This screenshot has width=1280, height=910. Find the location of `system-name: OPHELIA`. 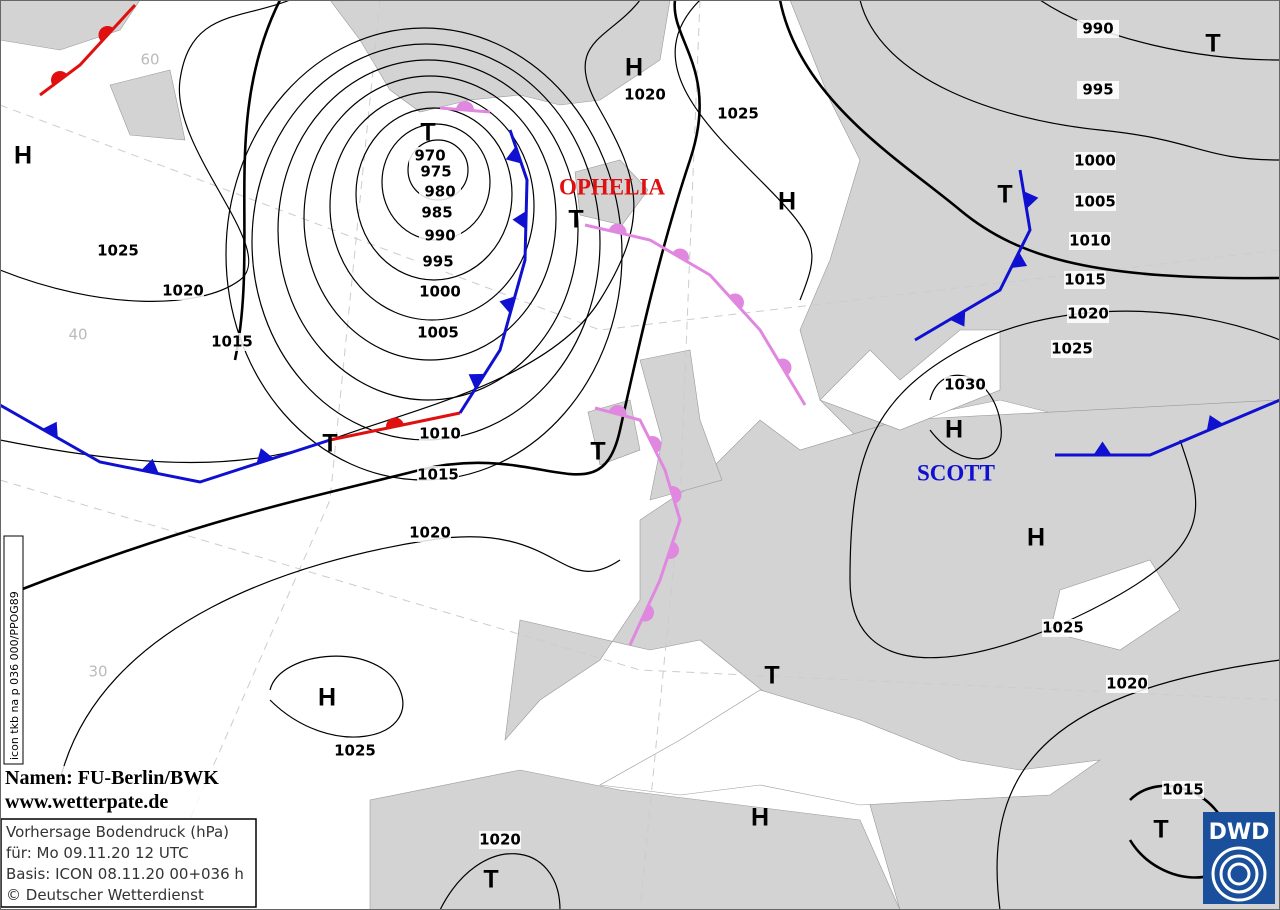

system-name: OPHELIA is located at coordinates (612, 186).